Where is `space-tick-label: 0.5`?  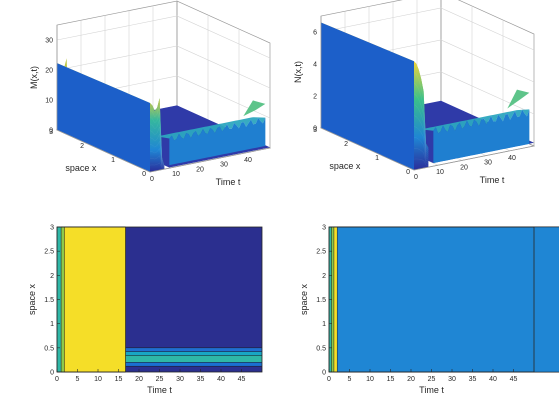
space-tick-label: 0.5 is located at coordinates (49, 348).